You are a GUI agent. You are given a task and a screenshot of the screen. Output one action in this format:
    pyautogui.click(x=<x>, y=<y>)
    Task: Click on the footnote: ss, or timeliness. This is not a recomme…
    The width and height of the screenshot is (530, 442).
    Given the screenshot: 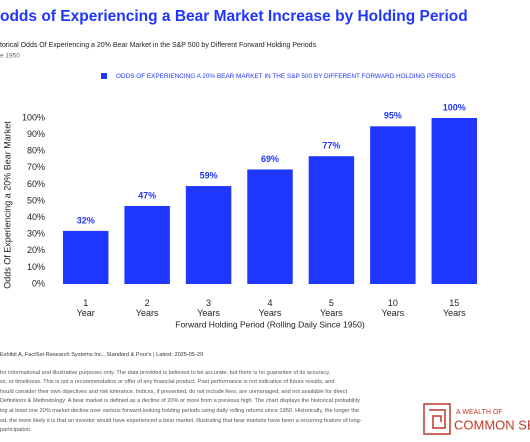 What is the action you would take?
    pyautogui.click(x=167, y=382)
    